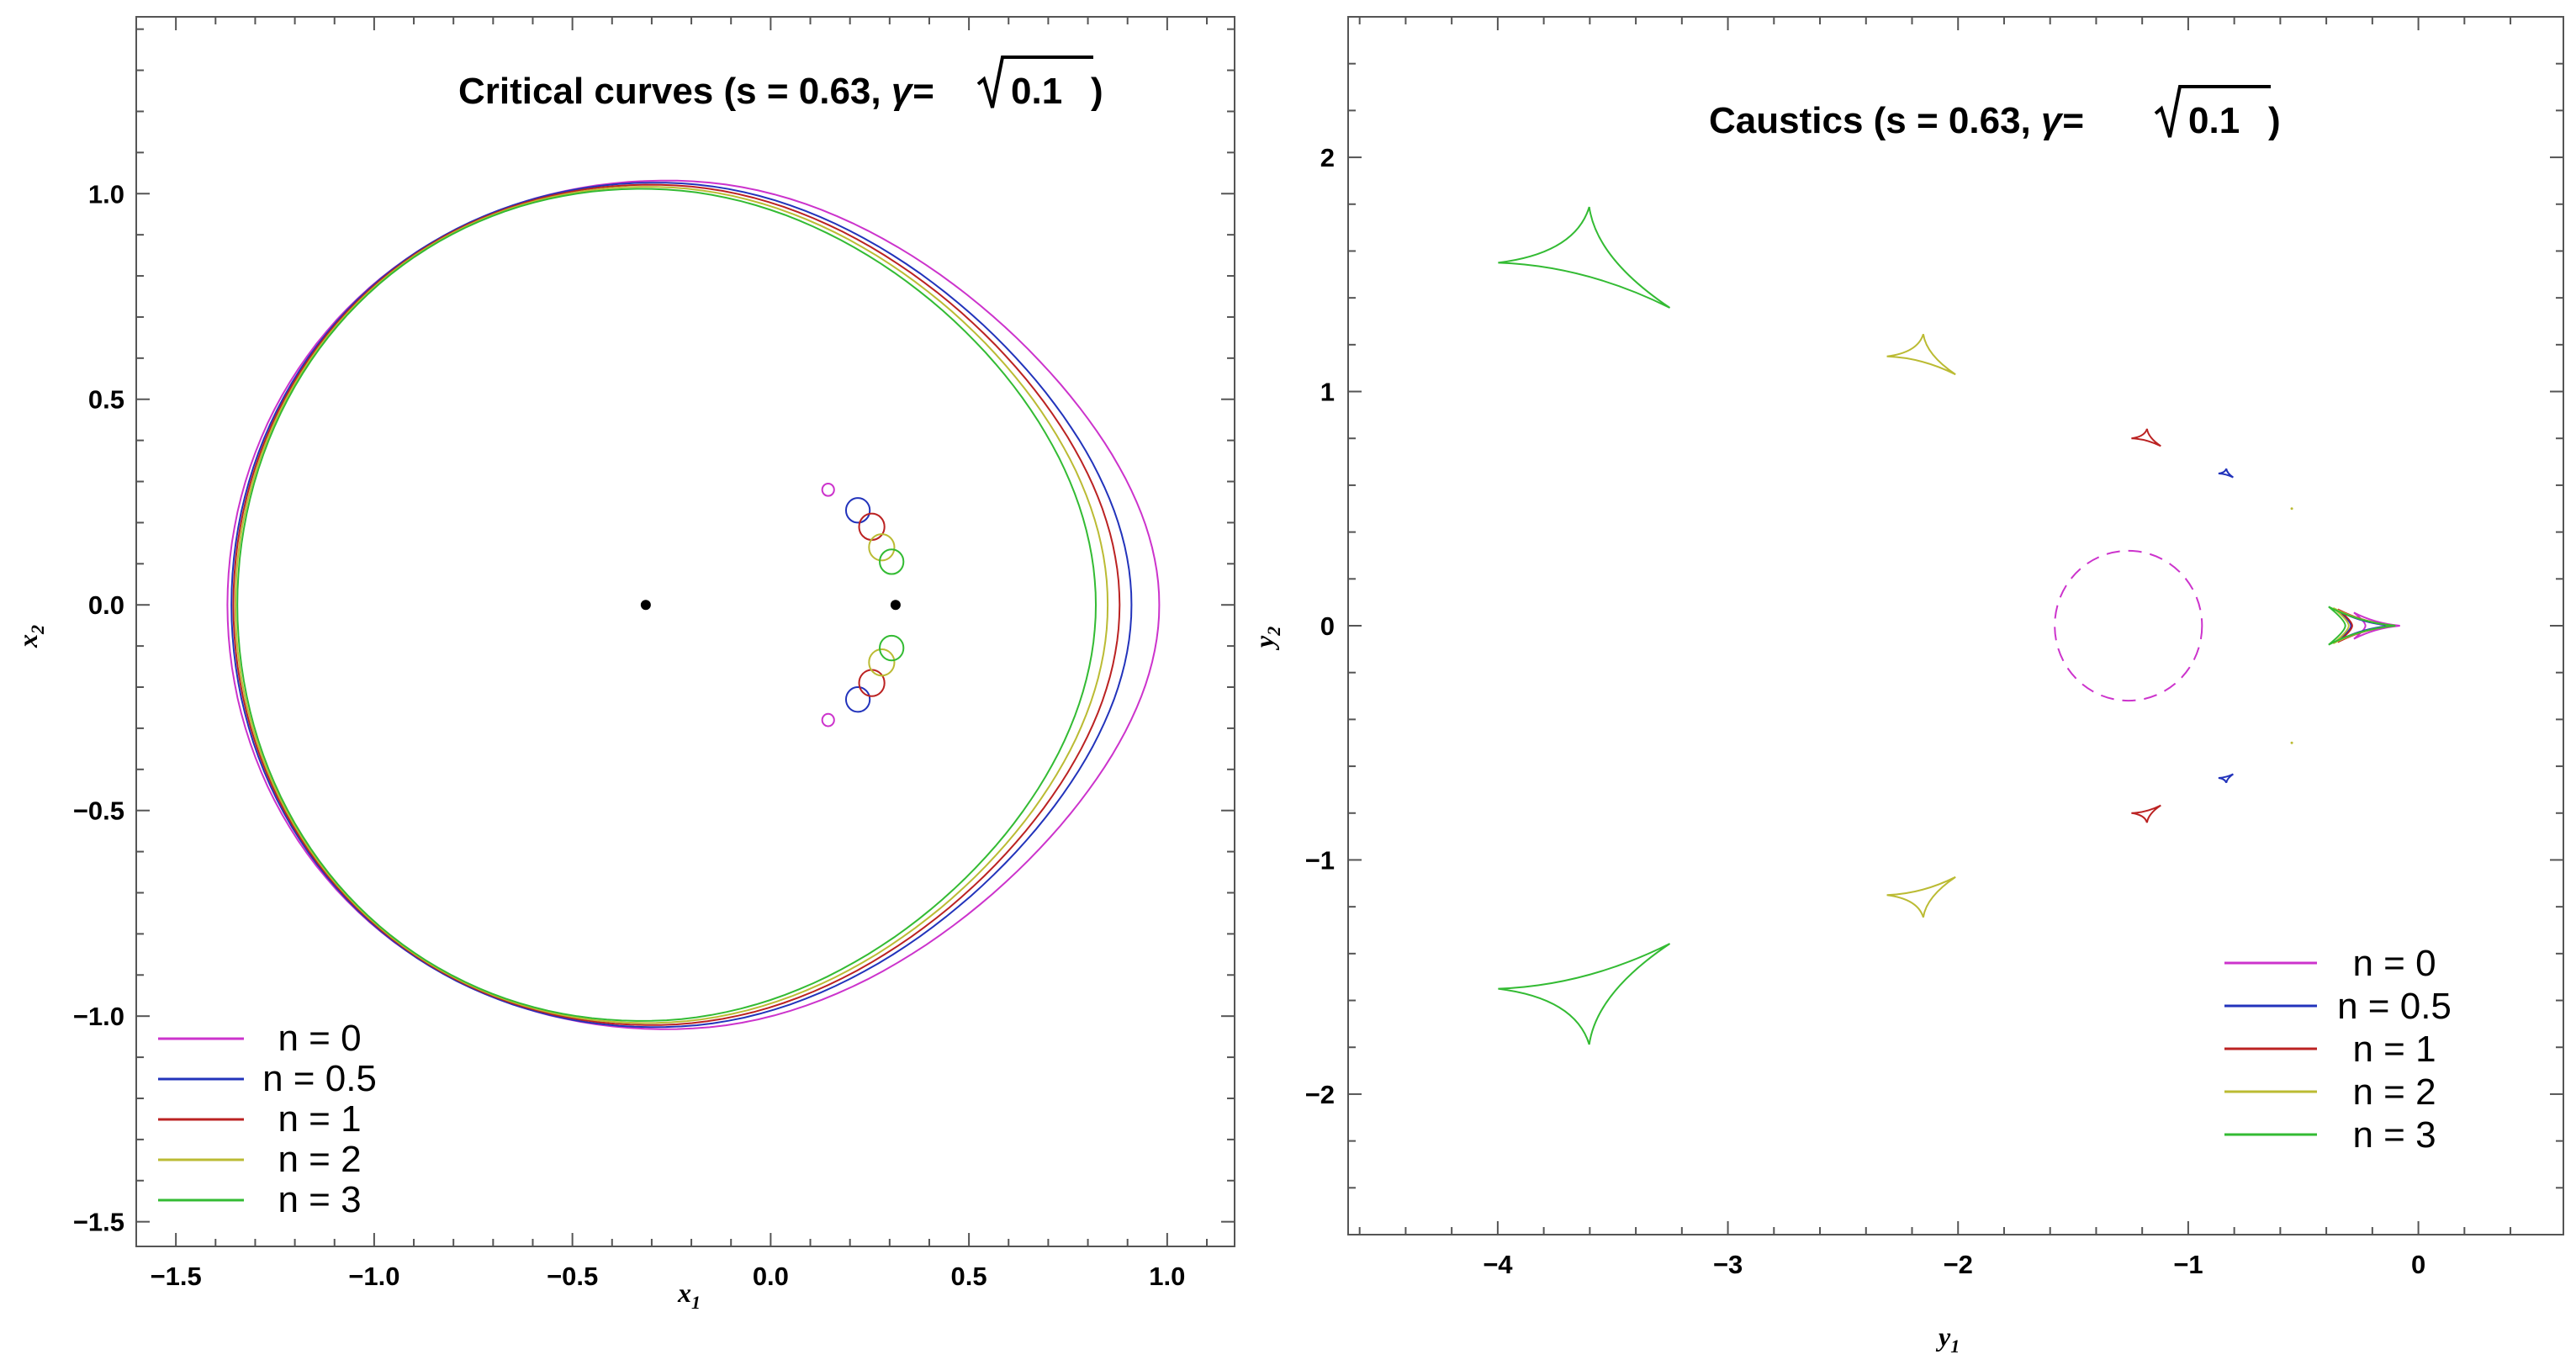 The height and width of the screenshot is (1365, 2576). I want to click on y-tick-label: 0, so click(1327, 626).